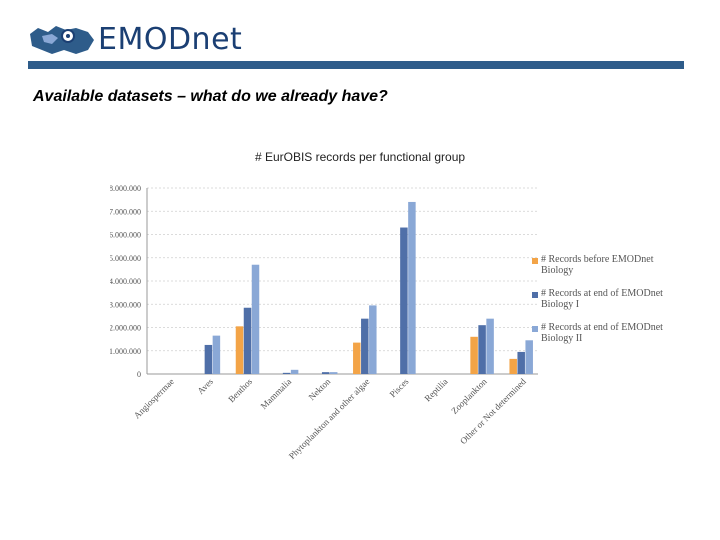 The image size is (720, 540). What do you see at coordinates (139, 374) in the screenshot?
I see `y-tick-label: 0` at bounding box center [139, 374].